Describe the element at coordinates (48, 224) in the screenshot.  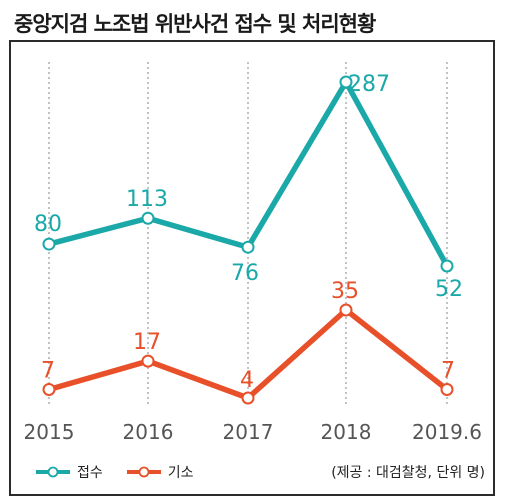
I see `series-1-data-label-0: 80` at that location.